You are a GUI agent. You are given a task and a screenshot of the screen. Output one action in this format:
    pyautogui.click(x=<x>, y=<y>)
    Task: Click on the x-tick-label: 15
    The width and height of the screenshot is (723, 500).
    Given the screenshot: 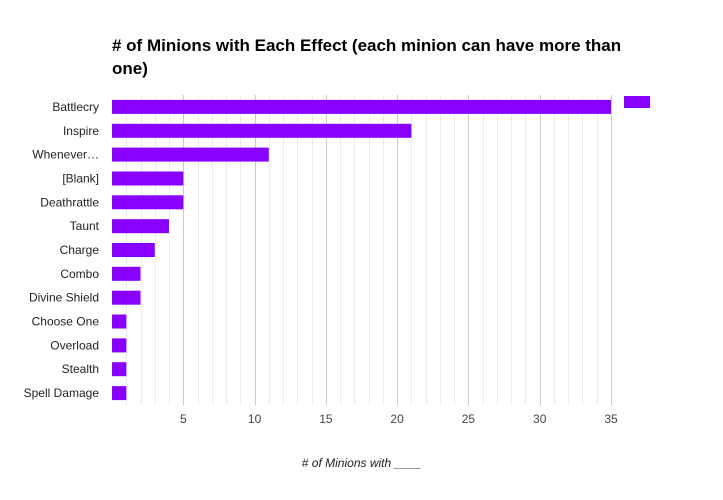 What is the action you would take?
    pyautogui.click(x=326, y=419)
    